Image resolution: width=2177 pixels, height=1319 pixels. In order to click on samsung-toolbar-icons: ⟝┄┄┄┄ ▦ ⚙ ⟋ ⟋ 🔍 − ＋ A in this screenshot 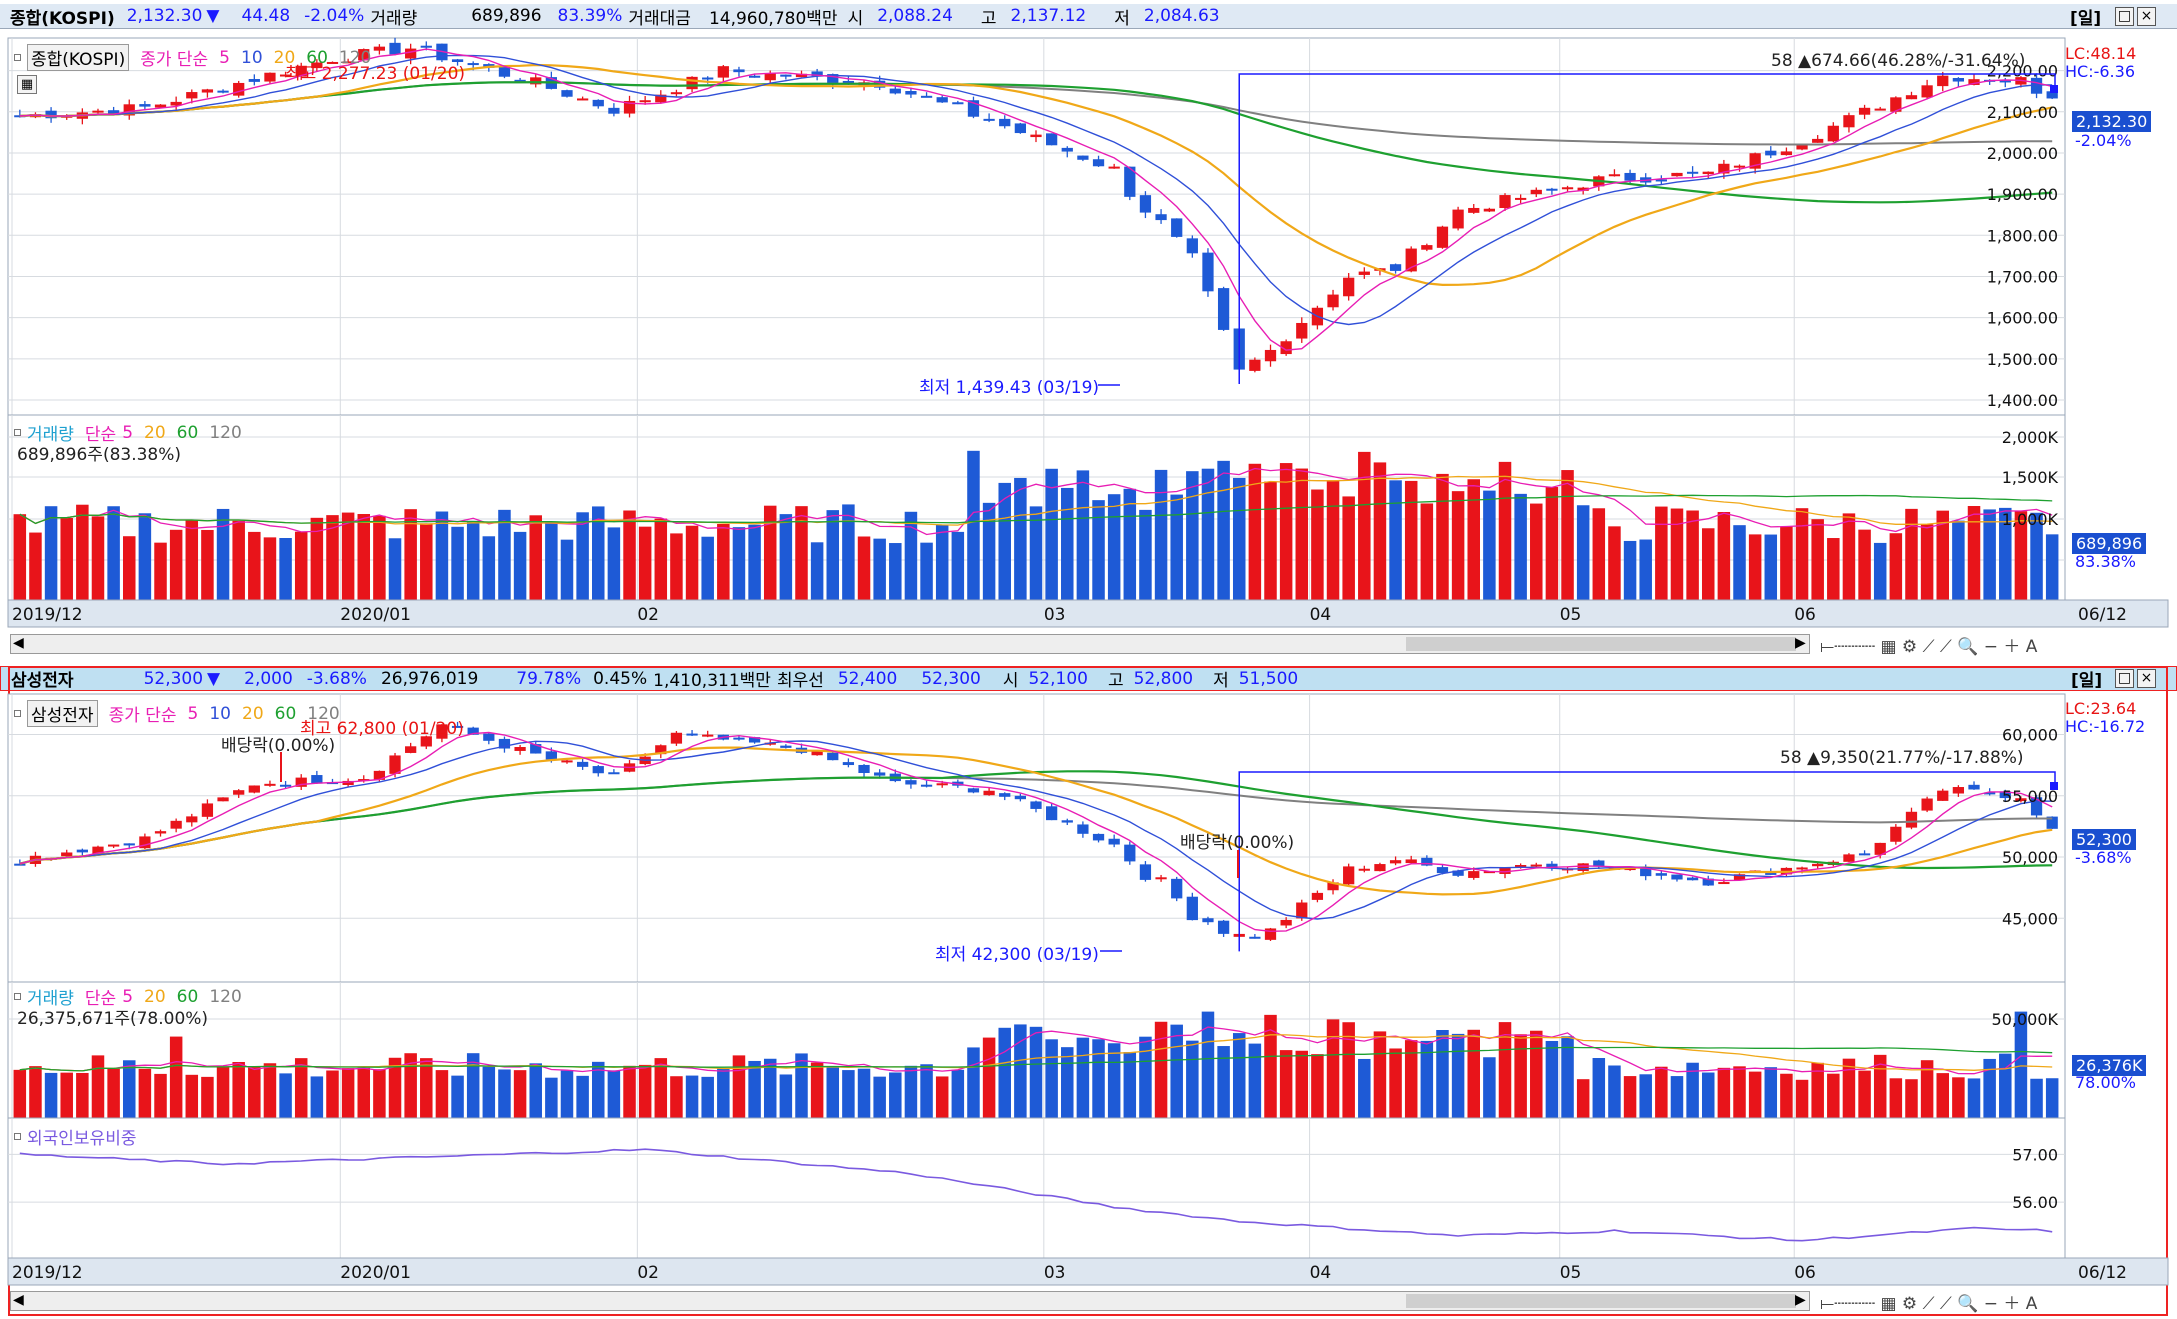, I will do `click(1929, 1304)`.